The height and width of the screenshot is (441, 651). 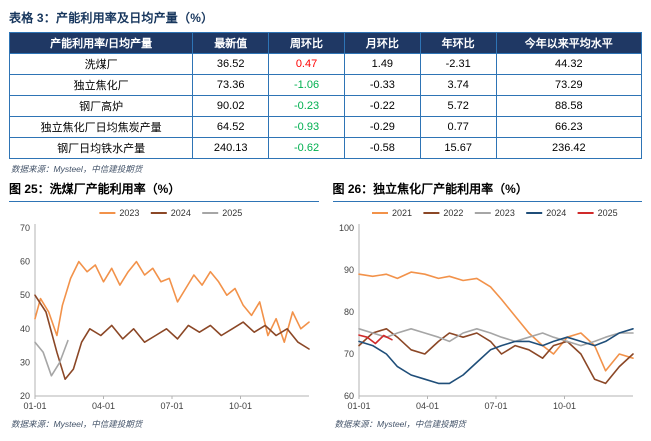 What do you see at coordinates (306, 85) in the screenshot?
I see `wow-value: -1.06` at bounding box center [306, 85].